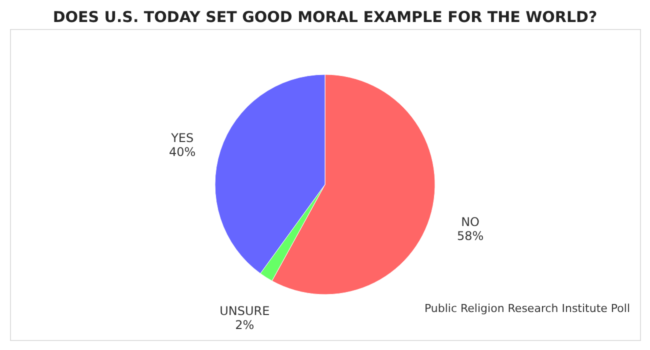 This screenshot has width=650, height=350. Describe the element at coordinates (325, 17) in the screenshot. I see `chart-title: DOES U.S. TODAY SET GOOD MORAL EXAMPLE FOR THE WORLD?` at that location.